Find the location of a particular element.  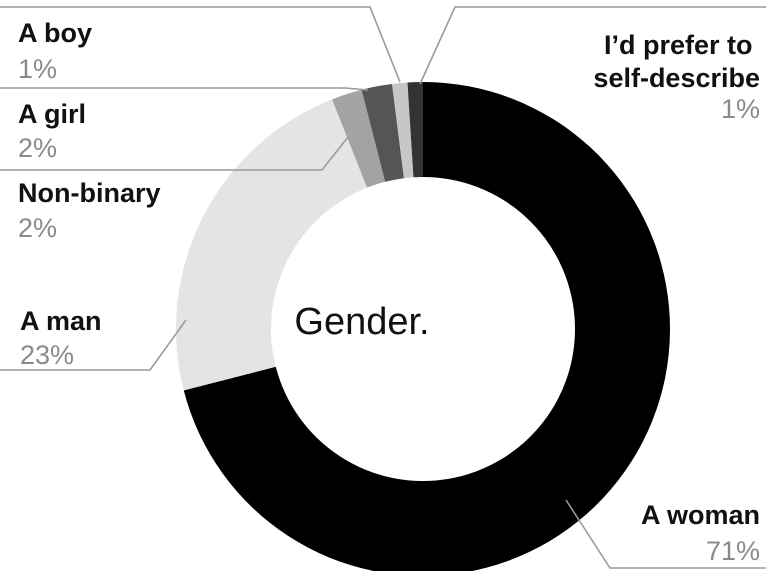

label-a-girl-name: A girl is located at coordinates (52, 114).